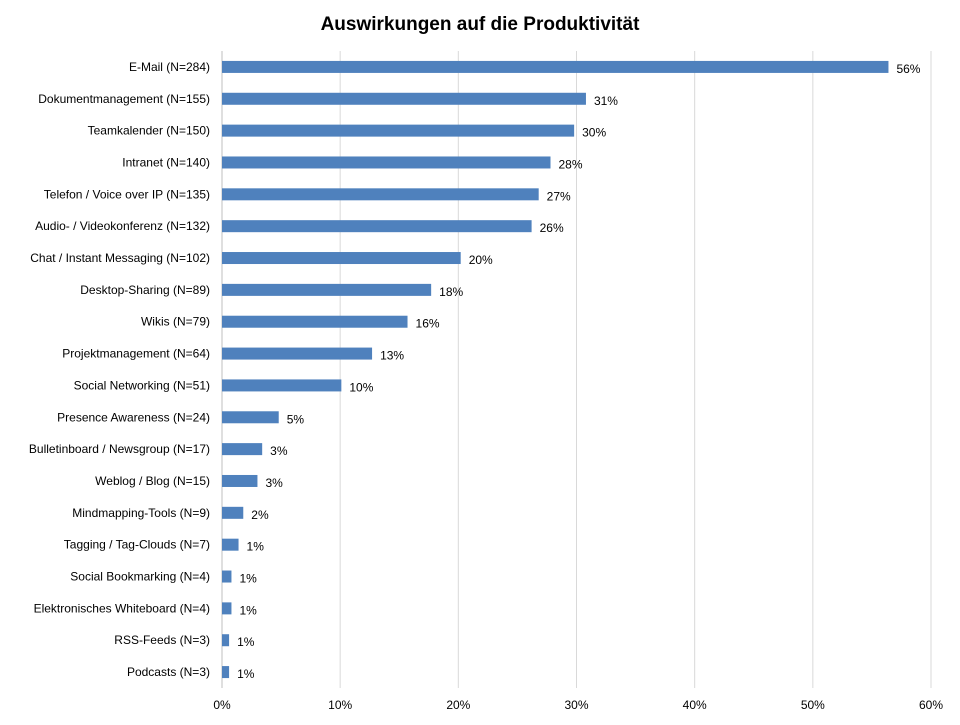 The height and width of the screenshot is (725, 960). I want to click on data-label: 10%, so click(361, 387).